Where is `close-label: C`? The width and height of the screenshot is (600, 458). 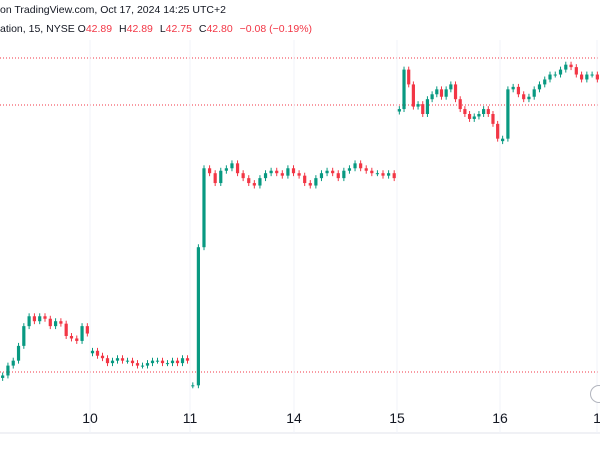
close-label: C is located at coordinates (202, 29).